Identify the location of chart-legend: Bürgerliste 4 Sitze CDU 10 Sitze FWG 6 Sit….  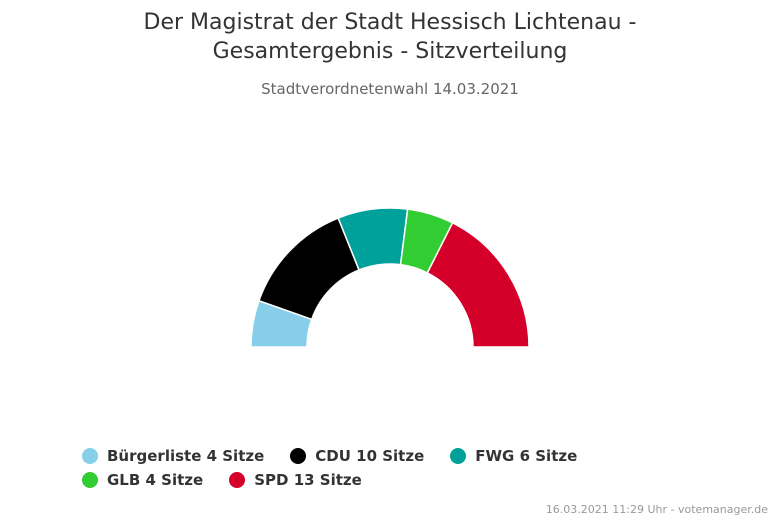
(402, 468).